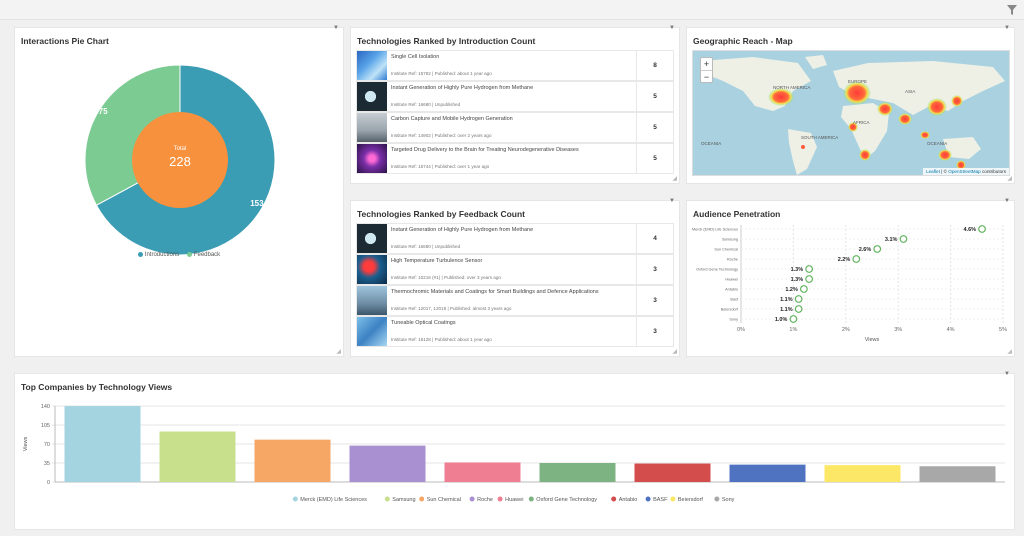 This screenshot has height=536, width=1024. I want to click on y-tick-label: 105, so click(45, 426).